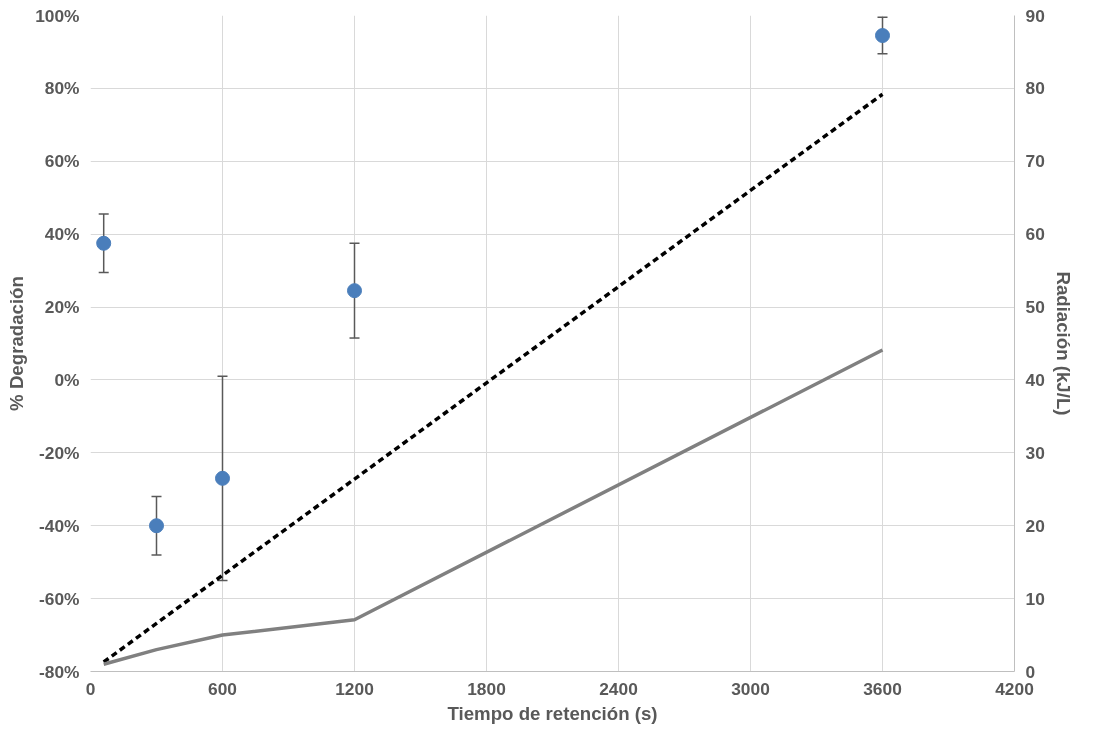 This screenshot has width=1104, height=751. What do you see at coordinates (1035, 234) in the screenshot?
I see `y2-tick-label: 60` at bounding box center [1035, 234].